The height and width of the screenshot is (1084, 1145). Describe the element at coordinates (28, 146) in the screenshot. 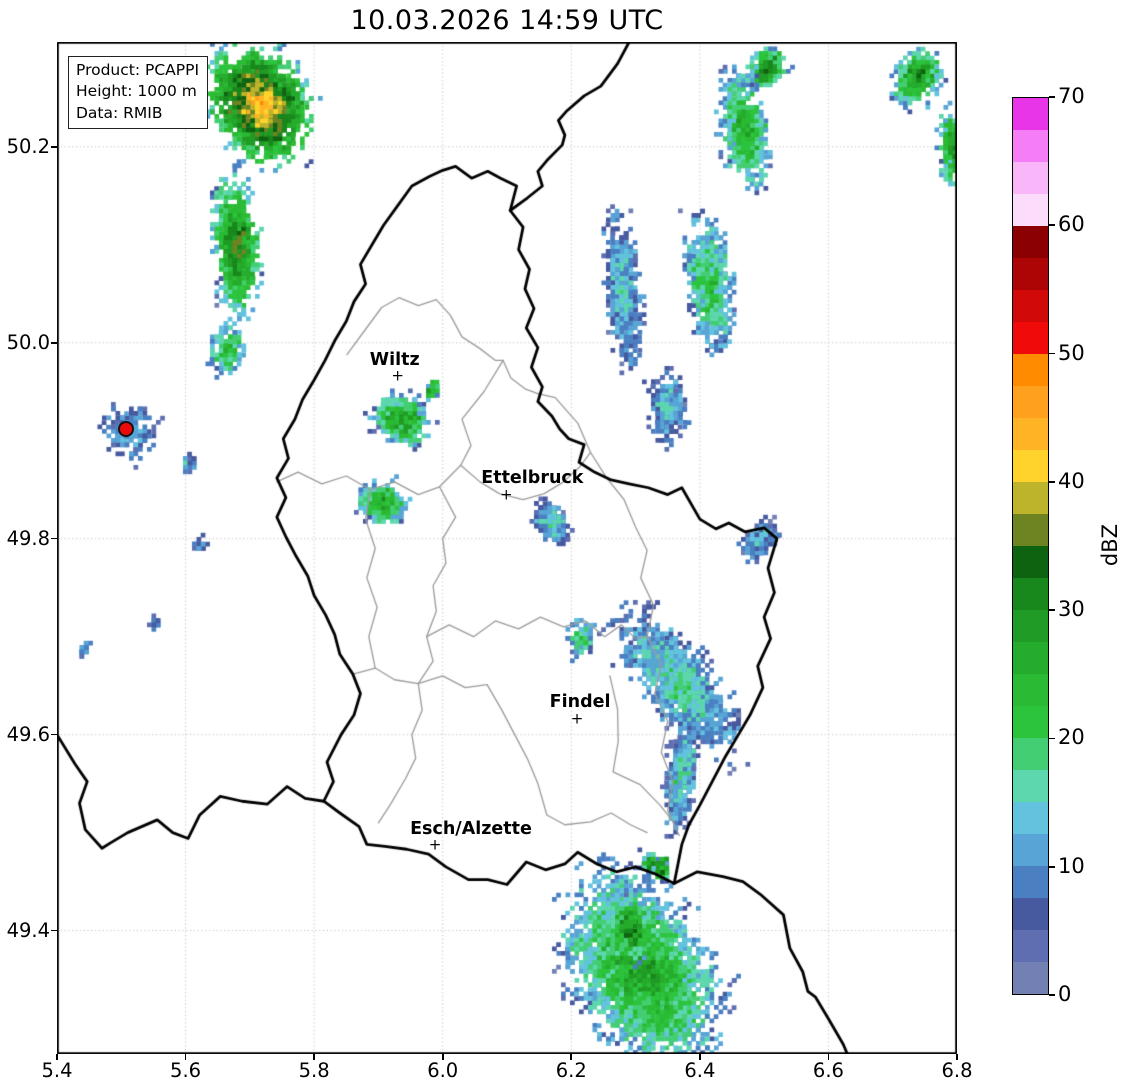

I see `y-tick-label: 50.2` at that location.